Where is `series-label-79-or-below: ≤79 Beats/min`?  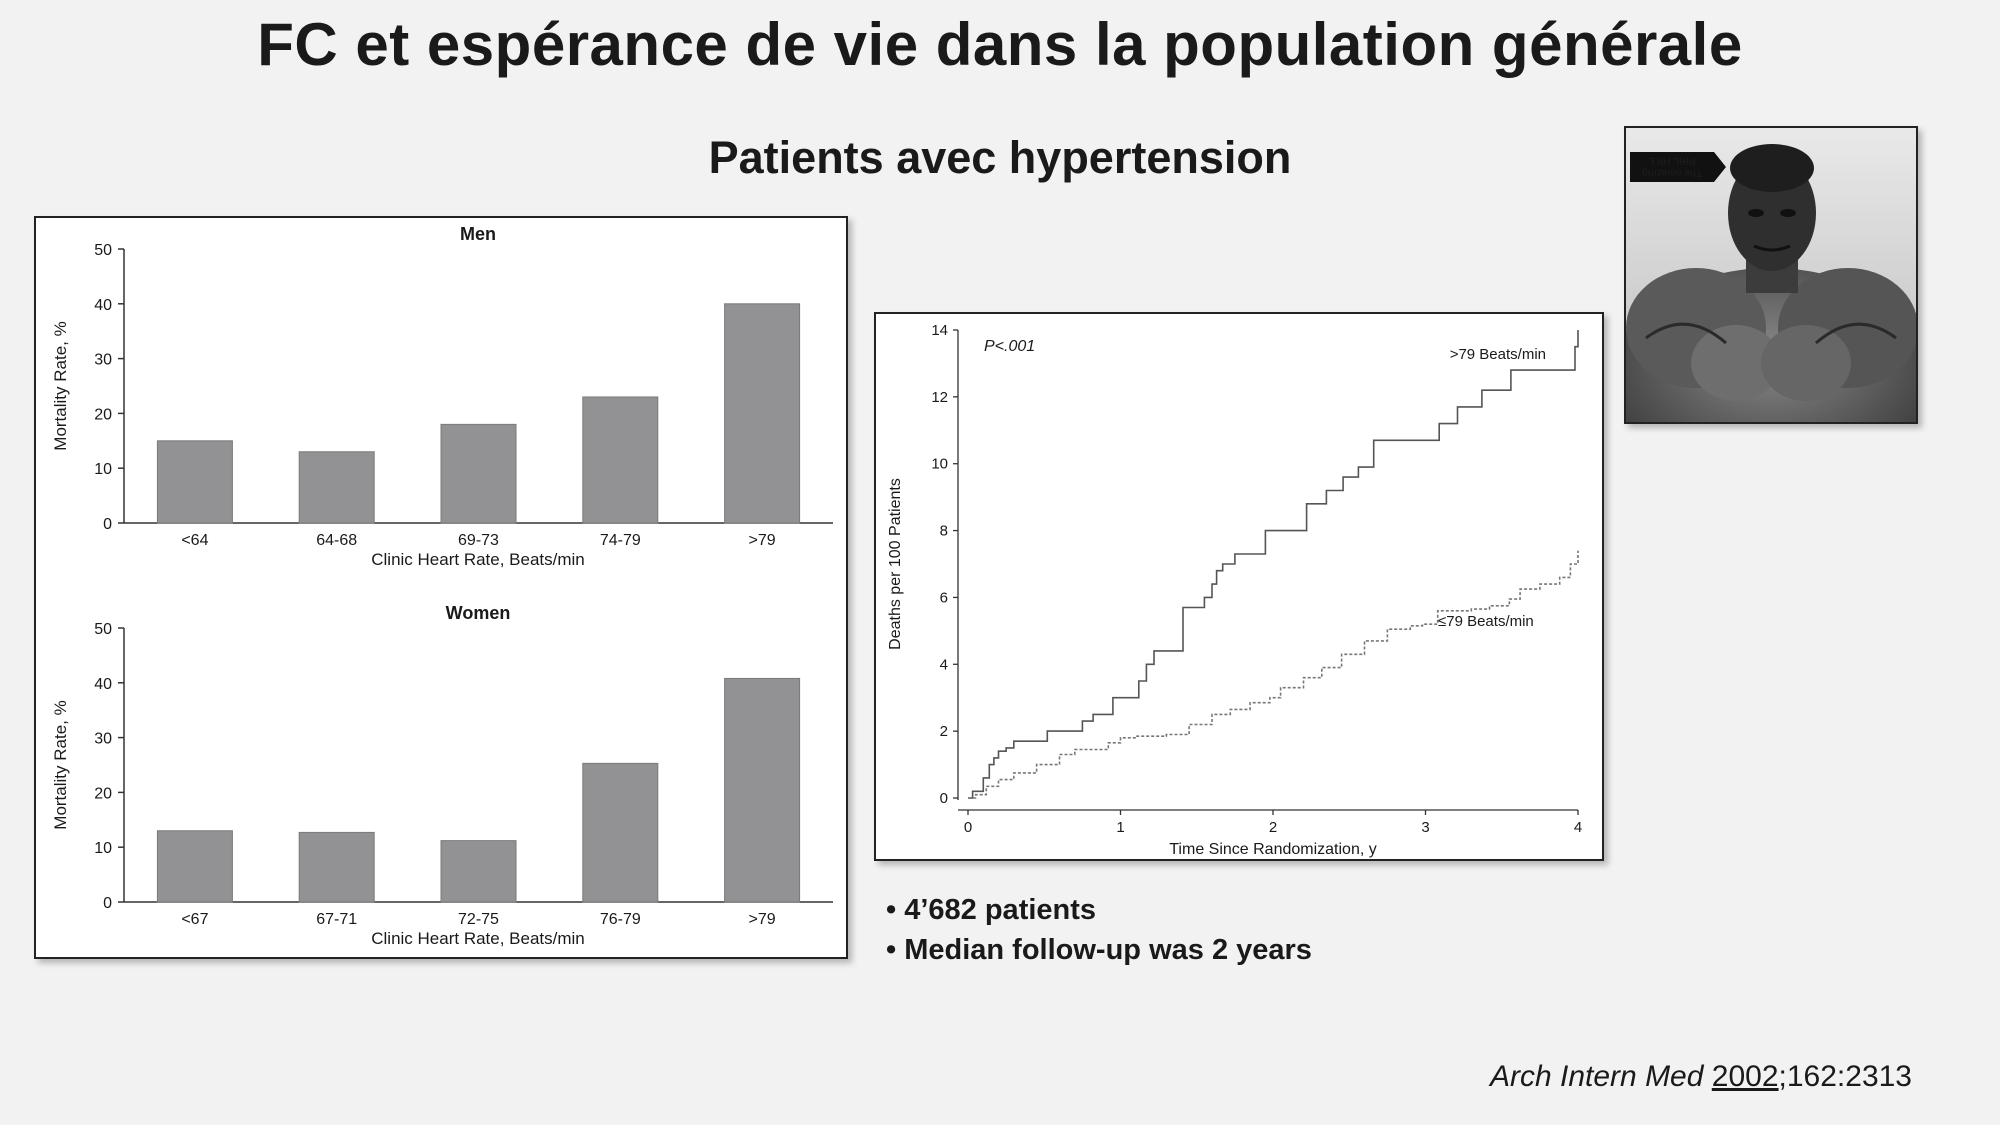 series-label-79-or-below: ≤79 Beats/min is located at coordinates (1486, 621).